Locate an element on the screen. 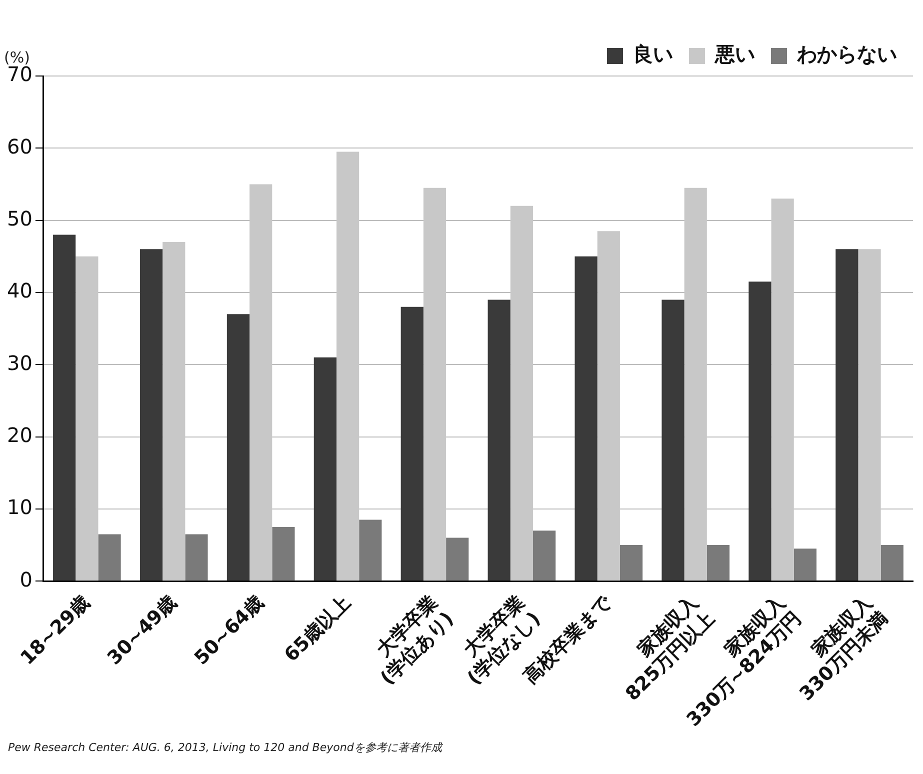 Image resolution: width=923 pixels, height=774 pixels. legend-label: わからない is located at coordinates (846, 54).